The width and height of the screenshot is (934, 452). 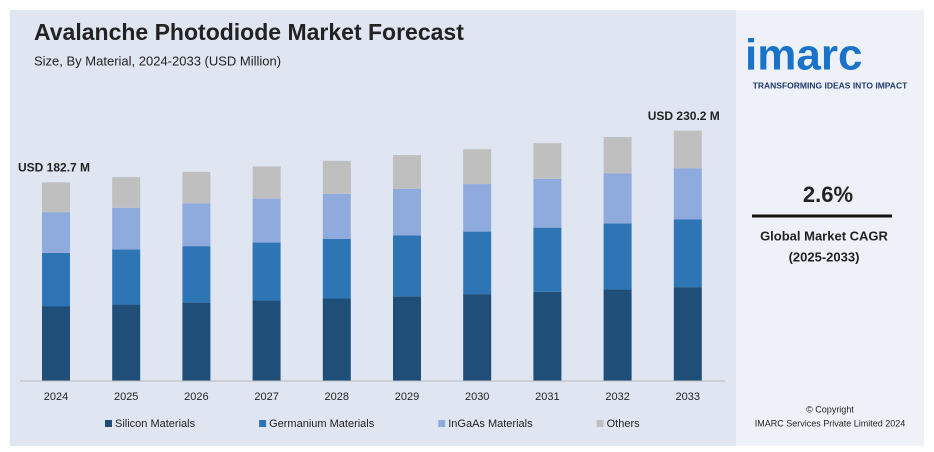 I want to click on x-tick-label: 2030, so click(x=477, y=397).